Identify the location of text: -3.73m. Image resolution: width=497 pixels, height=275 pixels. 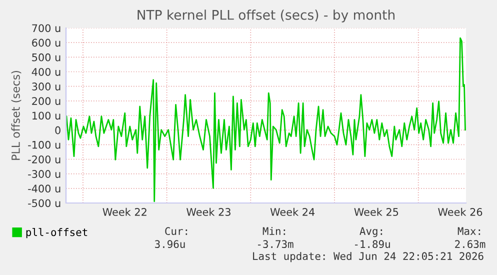
(276, 244).